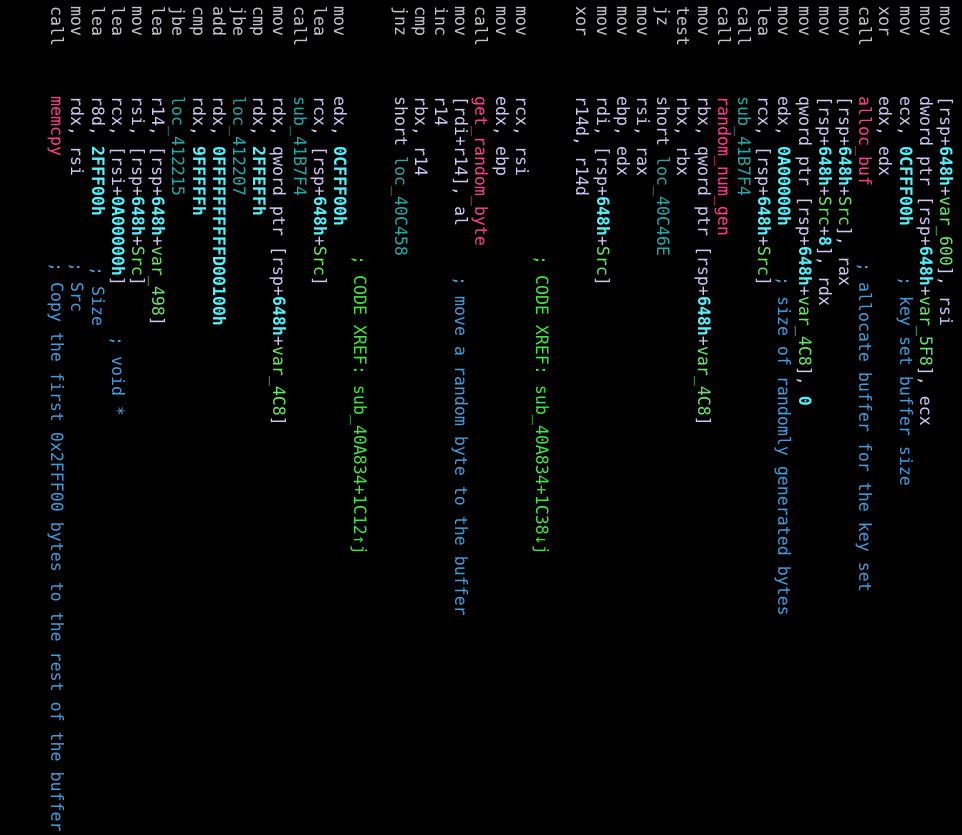  Describe the element at coordinates (57, 126) in the screenshot. I see `token: memcpy` at that location.